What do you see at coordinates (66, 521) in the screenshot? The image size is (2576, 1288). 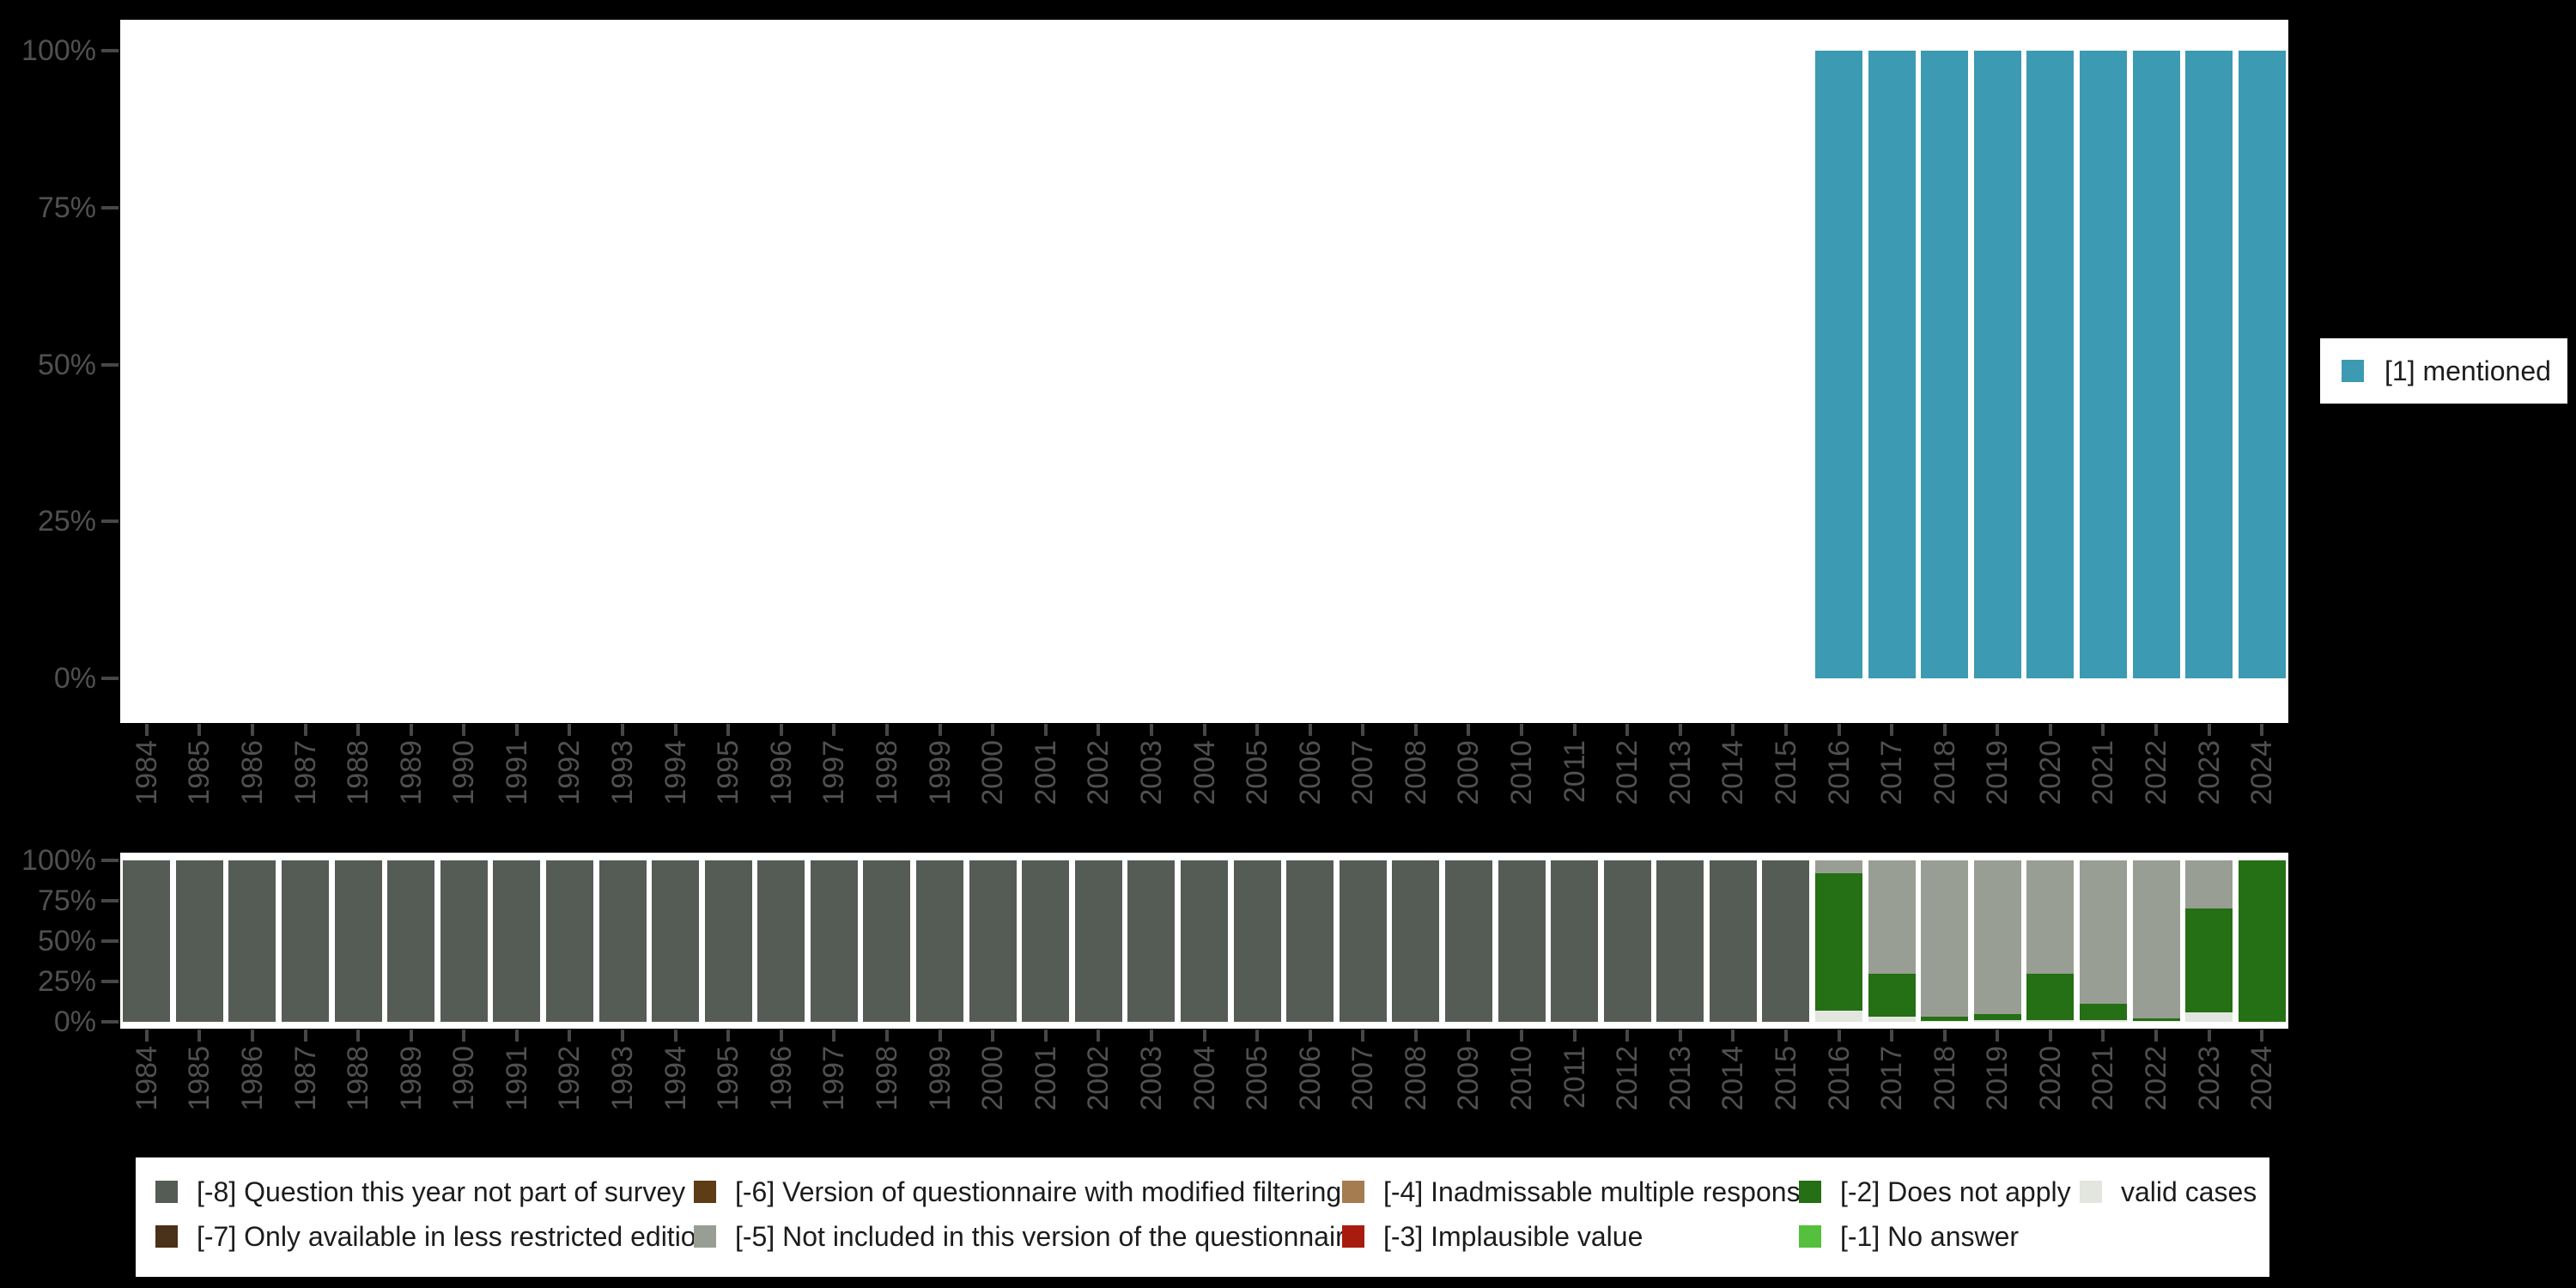 I see `y-axis-label: 25%` at bounding box center [66, 521].